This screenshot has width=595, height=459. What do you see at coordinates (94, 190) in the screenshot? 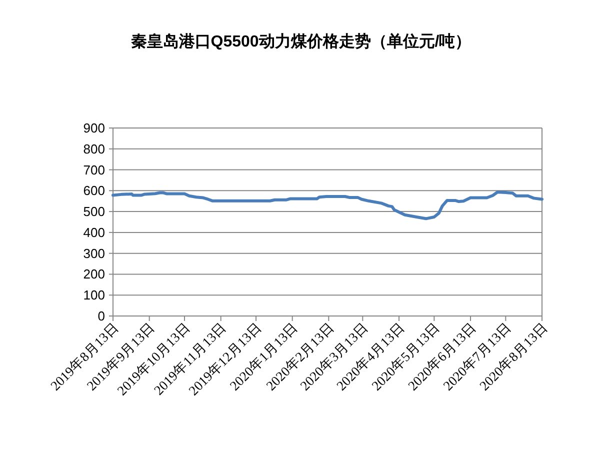
I see `y-tick-label: 600` at bounding box center [94, 190].